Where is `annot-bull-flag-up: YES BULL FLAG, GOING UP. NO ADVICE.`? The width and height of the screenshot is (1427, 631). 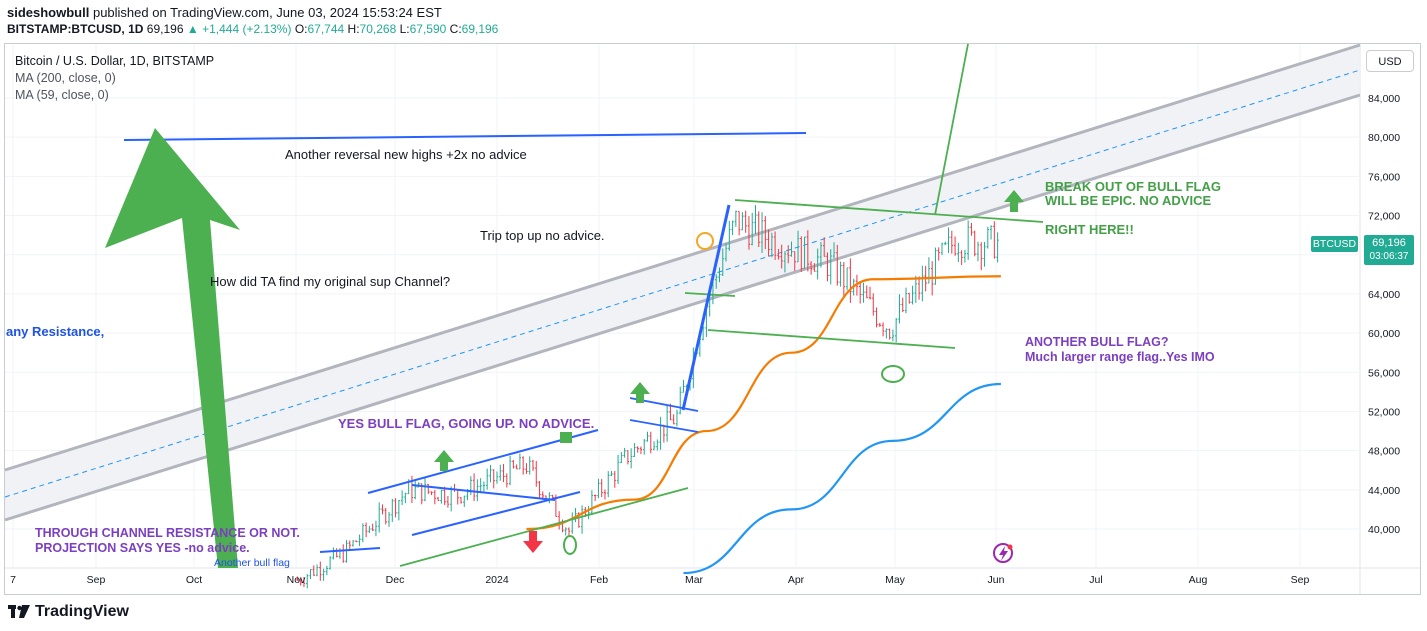 annot-bull-flag-up: YES BULL FLAG, GOING UP. NO ADVICE. is located at coordinates (466, 423).